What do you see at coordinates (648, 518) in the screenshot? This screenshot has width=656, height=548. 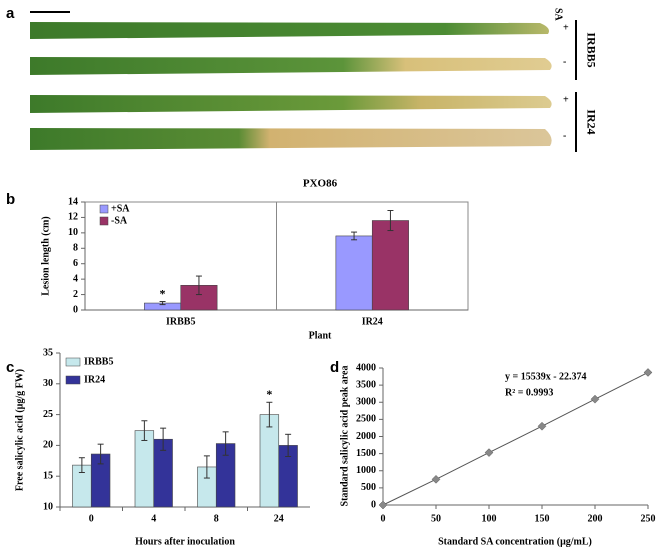 I see `x-tick-label: 250` at bounding box center [648, 518].